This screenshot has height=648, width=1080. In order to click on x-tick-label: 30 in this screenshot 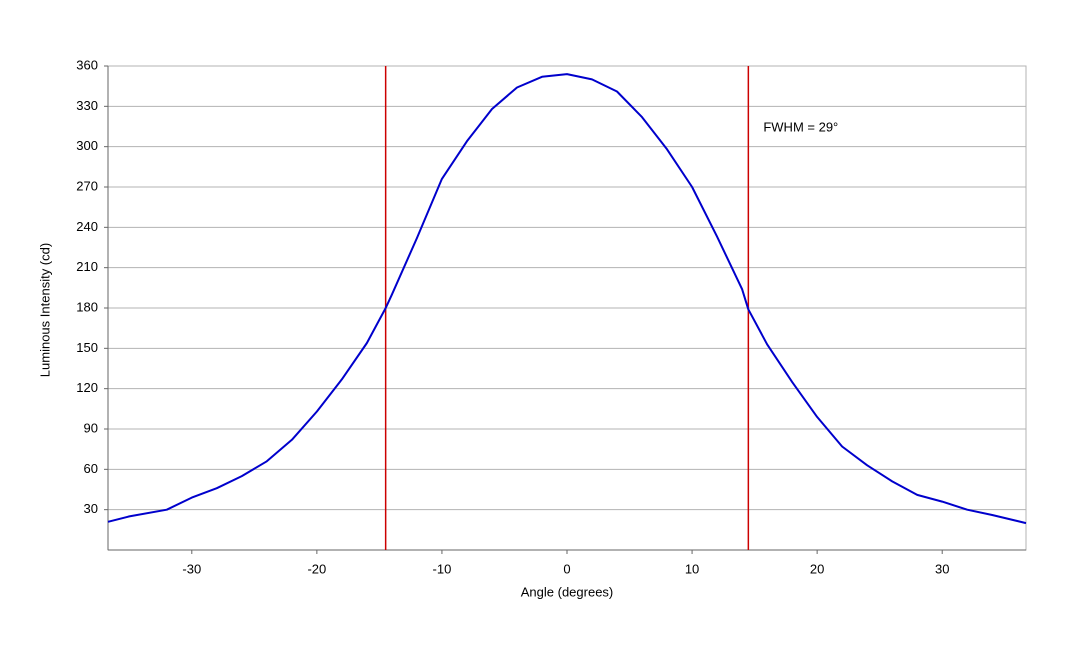, I will do `click(942, 568)`.